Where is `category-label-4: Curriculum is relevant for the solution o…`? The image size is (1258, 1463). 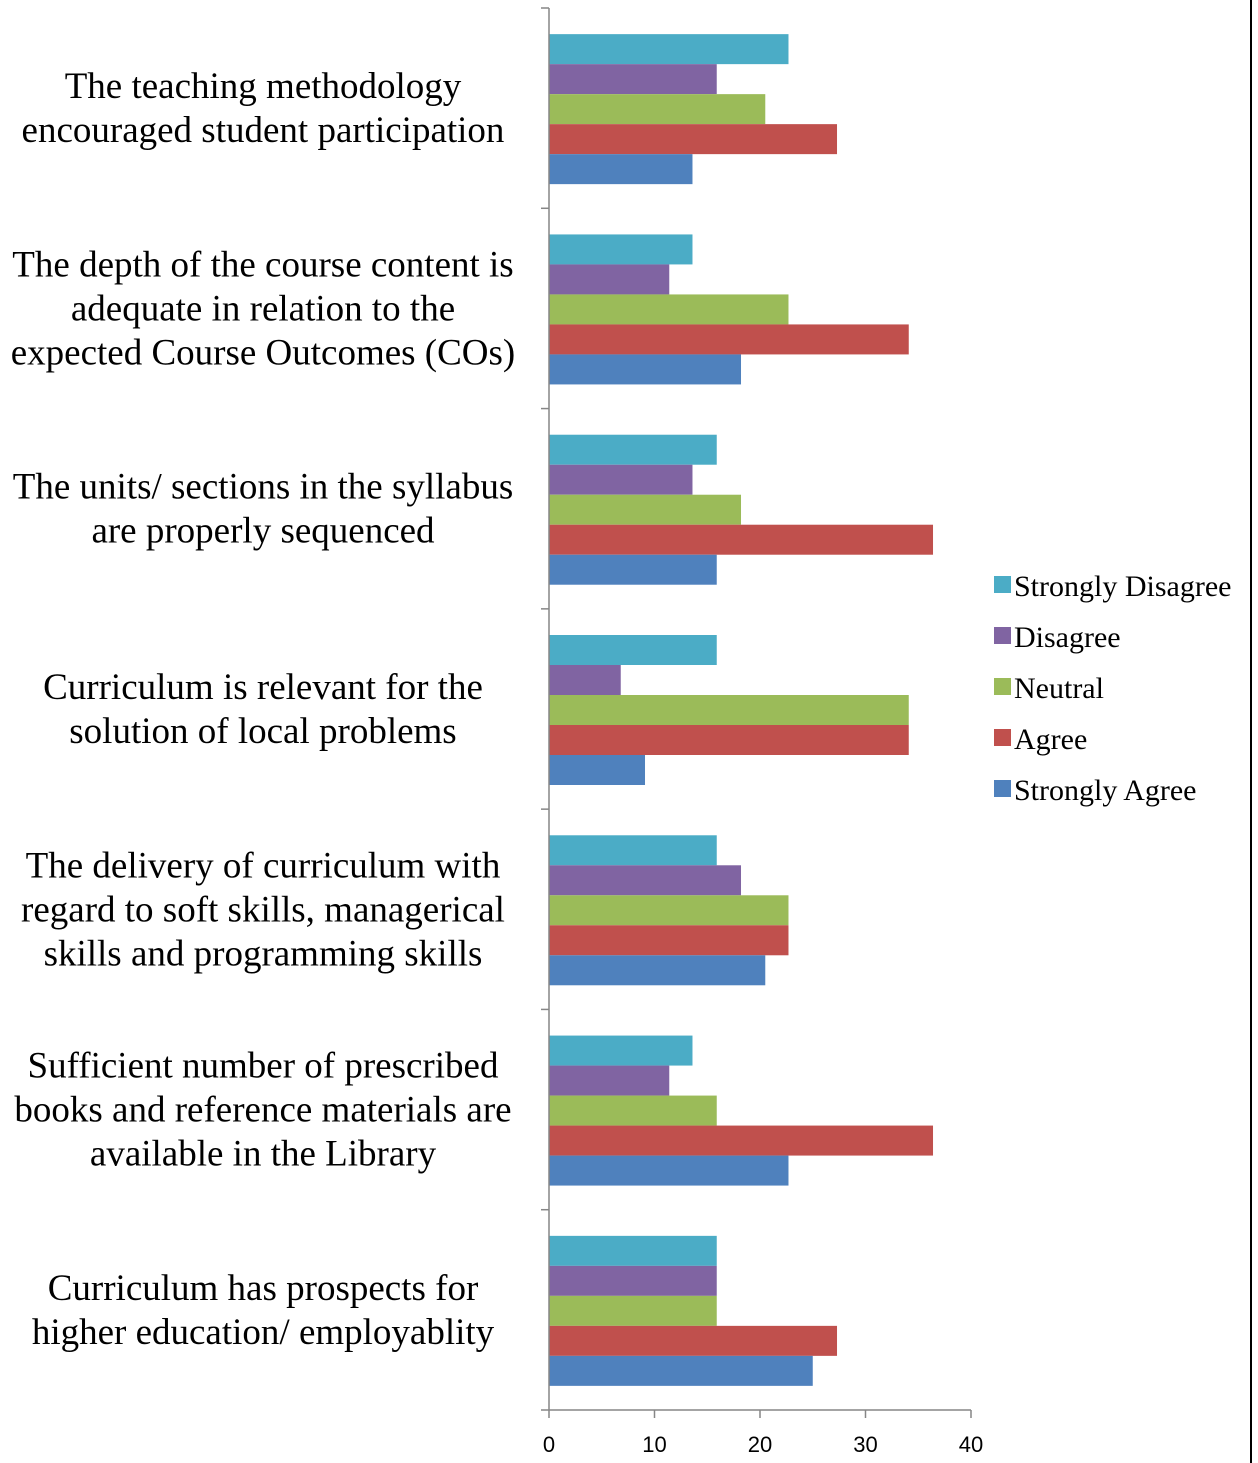 category-label-4: Curriculum is relevant for the solution o… is located at coordinates (263, 709).